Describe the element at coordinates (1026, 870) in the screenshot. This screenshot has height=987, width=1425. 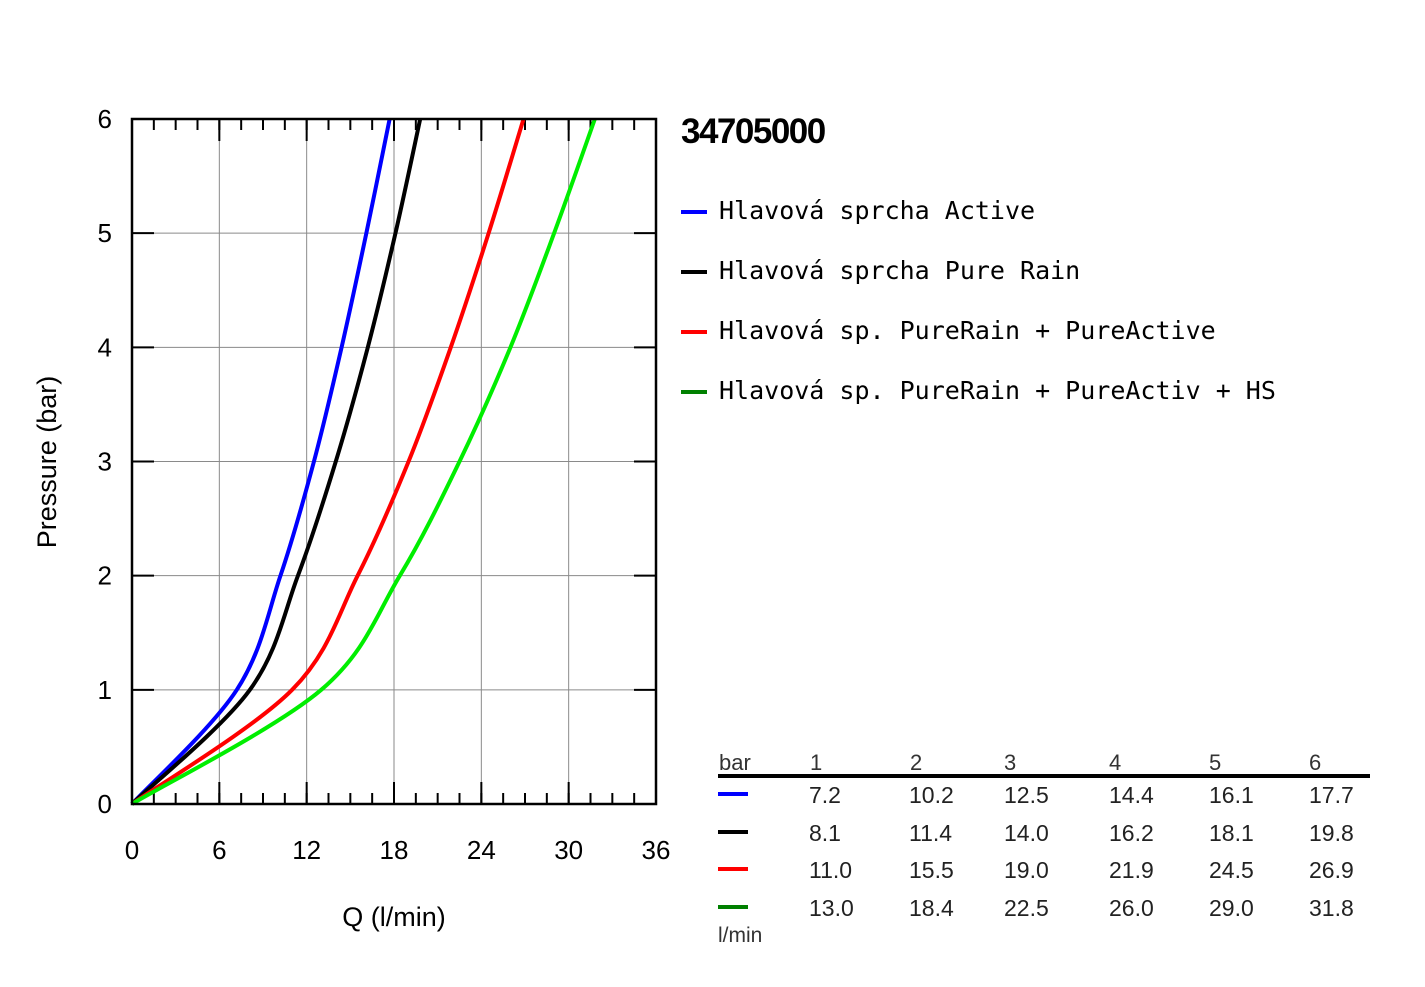
I see `table-cell: 19.0` at that location.